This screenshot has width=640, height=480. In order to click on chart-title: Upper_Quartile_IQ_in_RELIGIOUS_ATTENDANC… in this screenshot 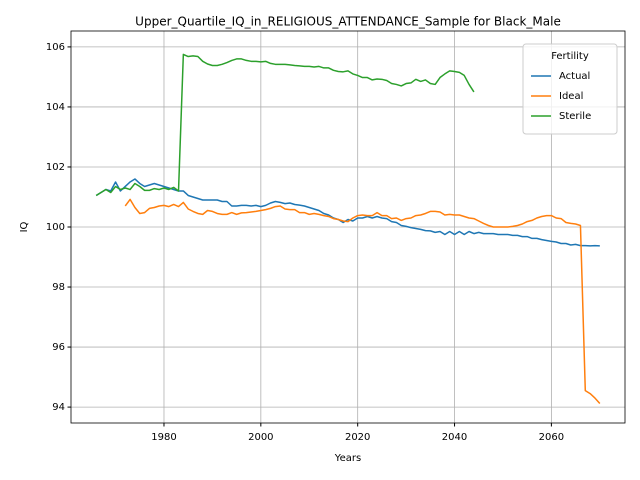, I will do `click(348, 22)`.